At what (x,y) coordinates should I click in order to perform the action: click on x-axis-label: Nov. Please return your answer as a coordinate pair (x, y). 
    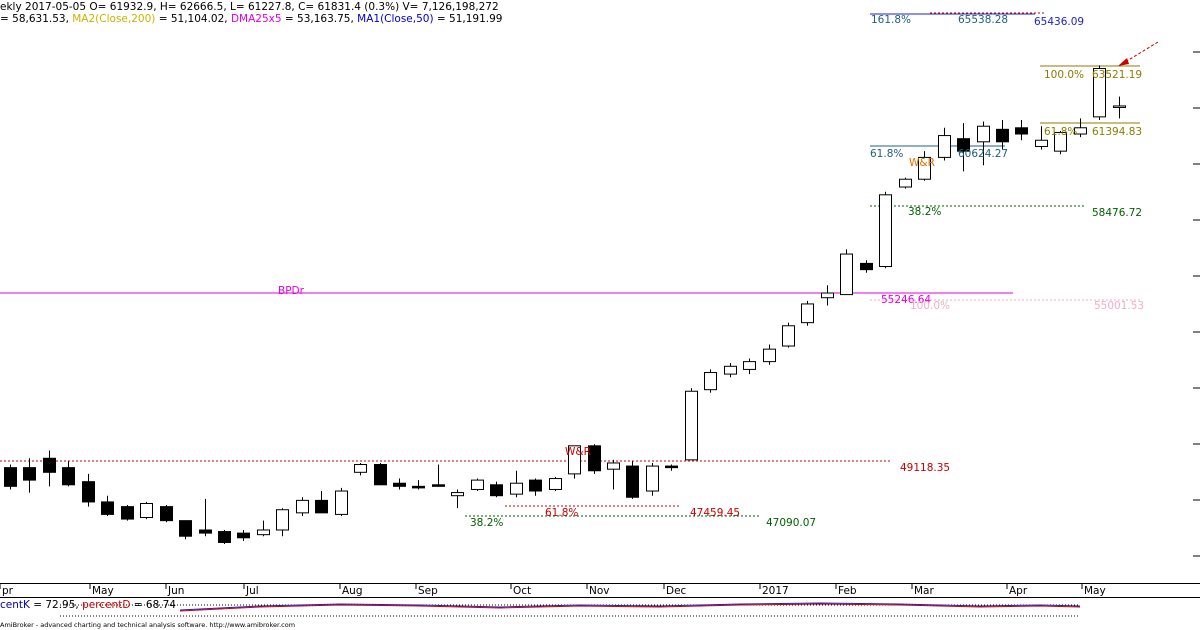
    Looking at the image, I should click on (599, 591).